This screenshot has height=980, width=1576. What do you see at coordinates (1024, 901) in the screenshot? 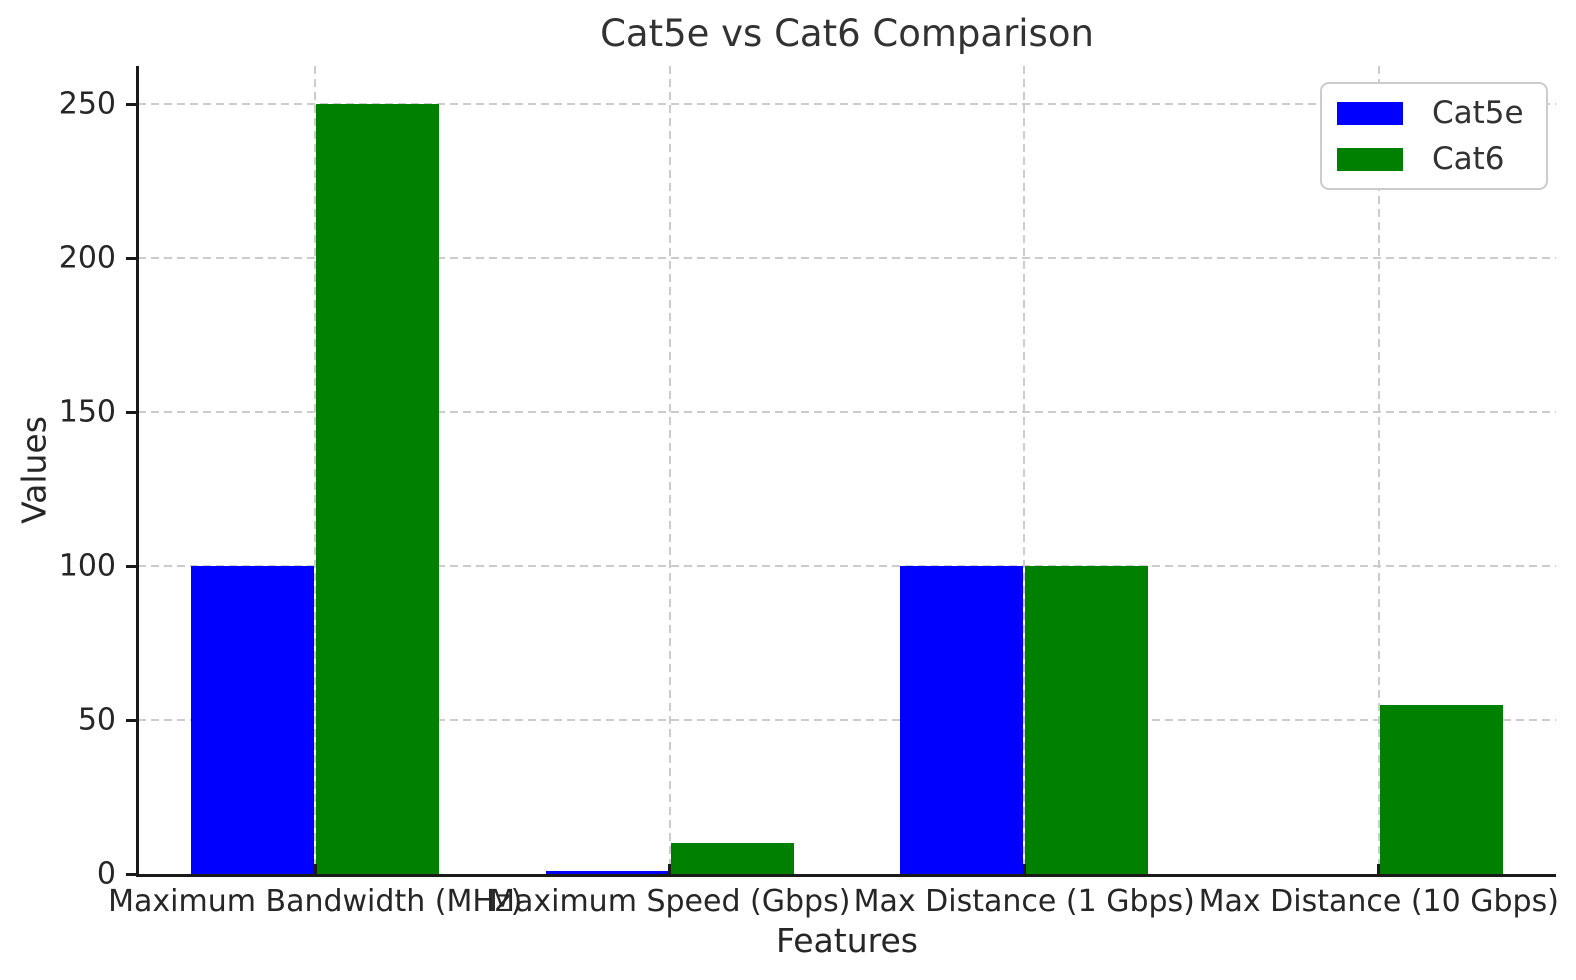
I see `x-tick-label: Max Distance (1 Gbps)` at bounding box center [1024, 901].